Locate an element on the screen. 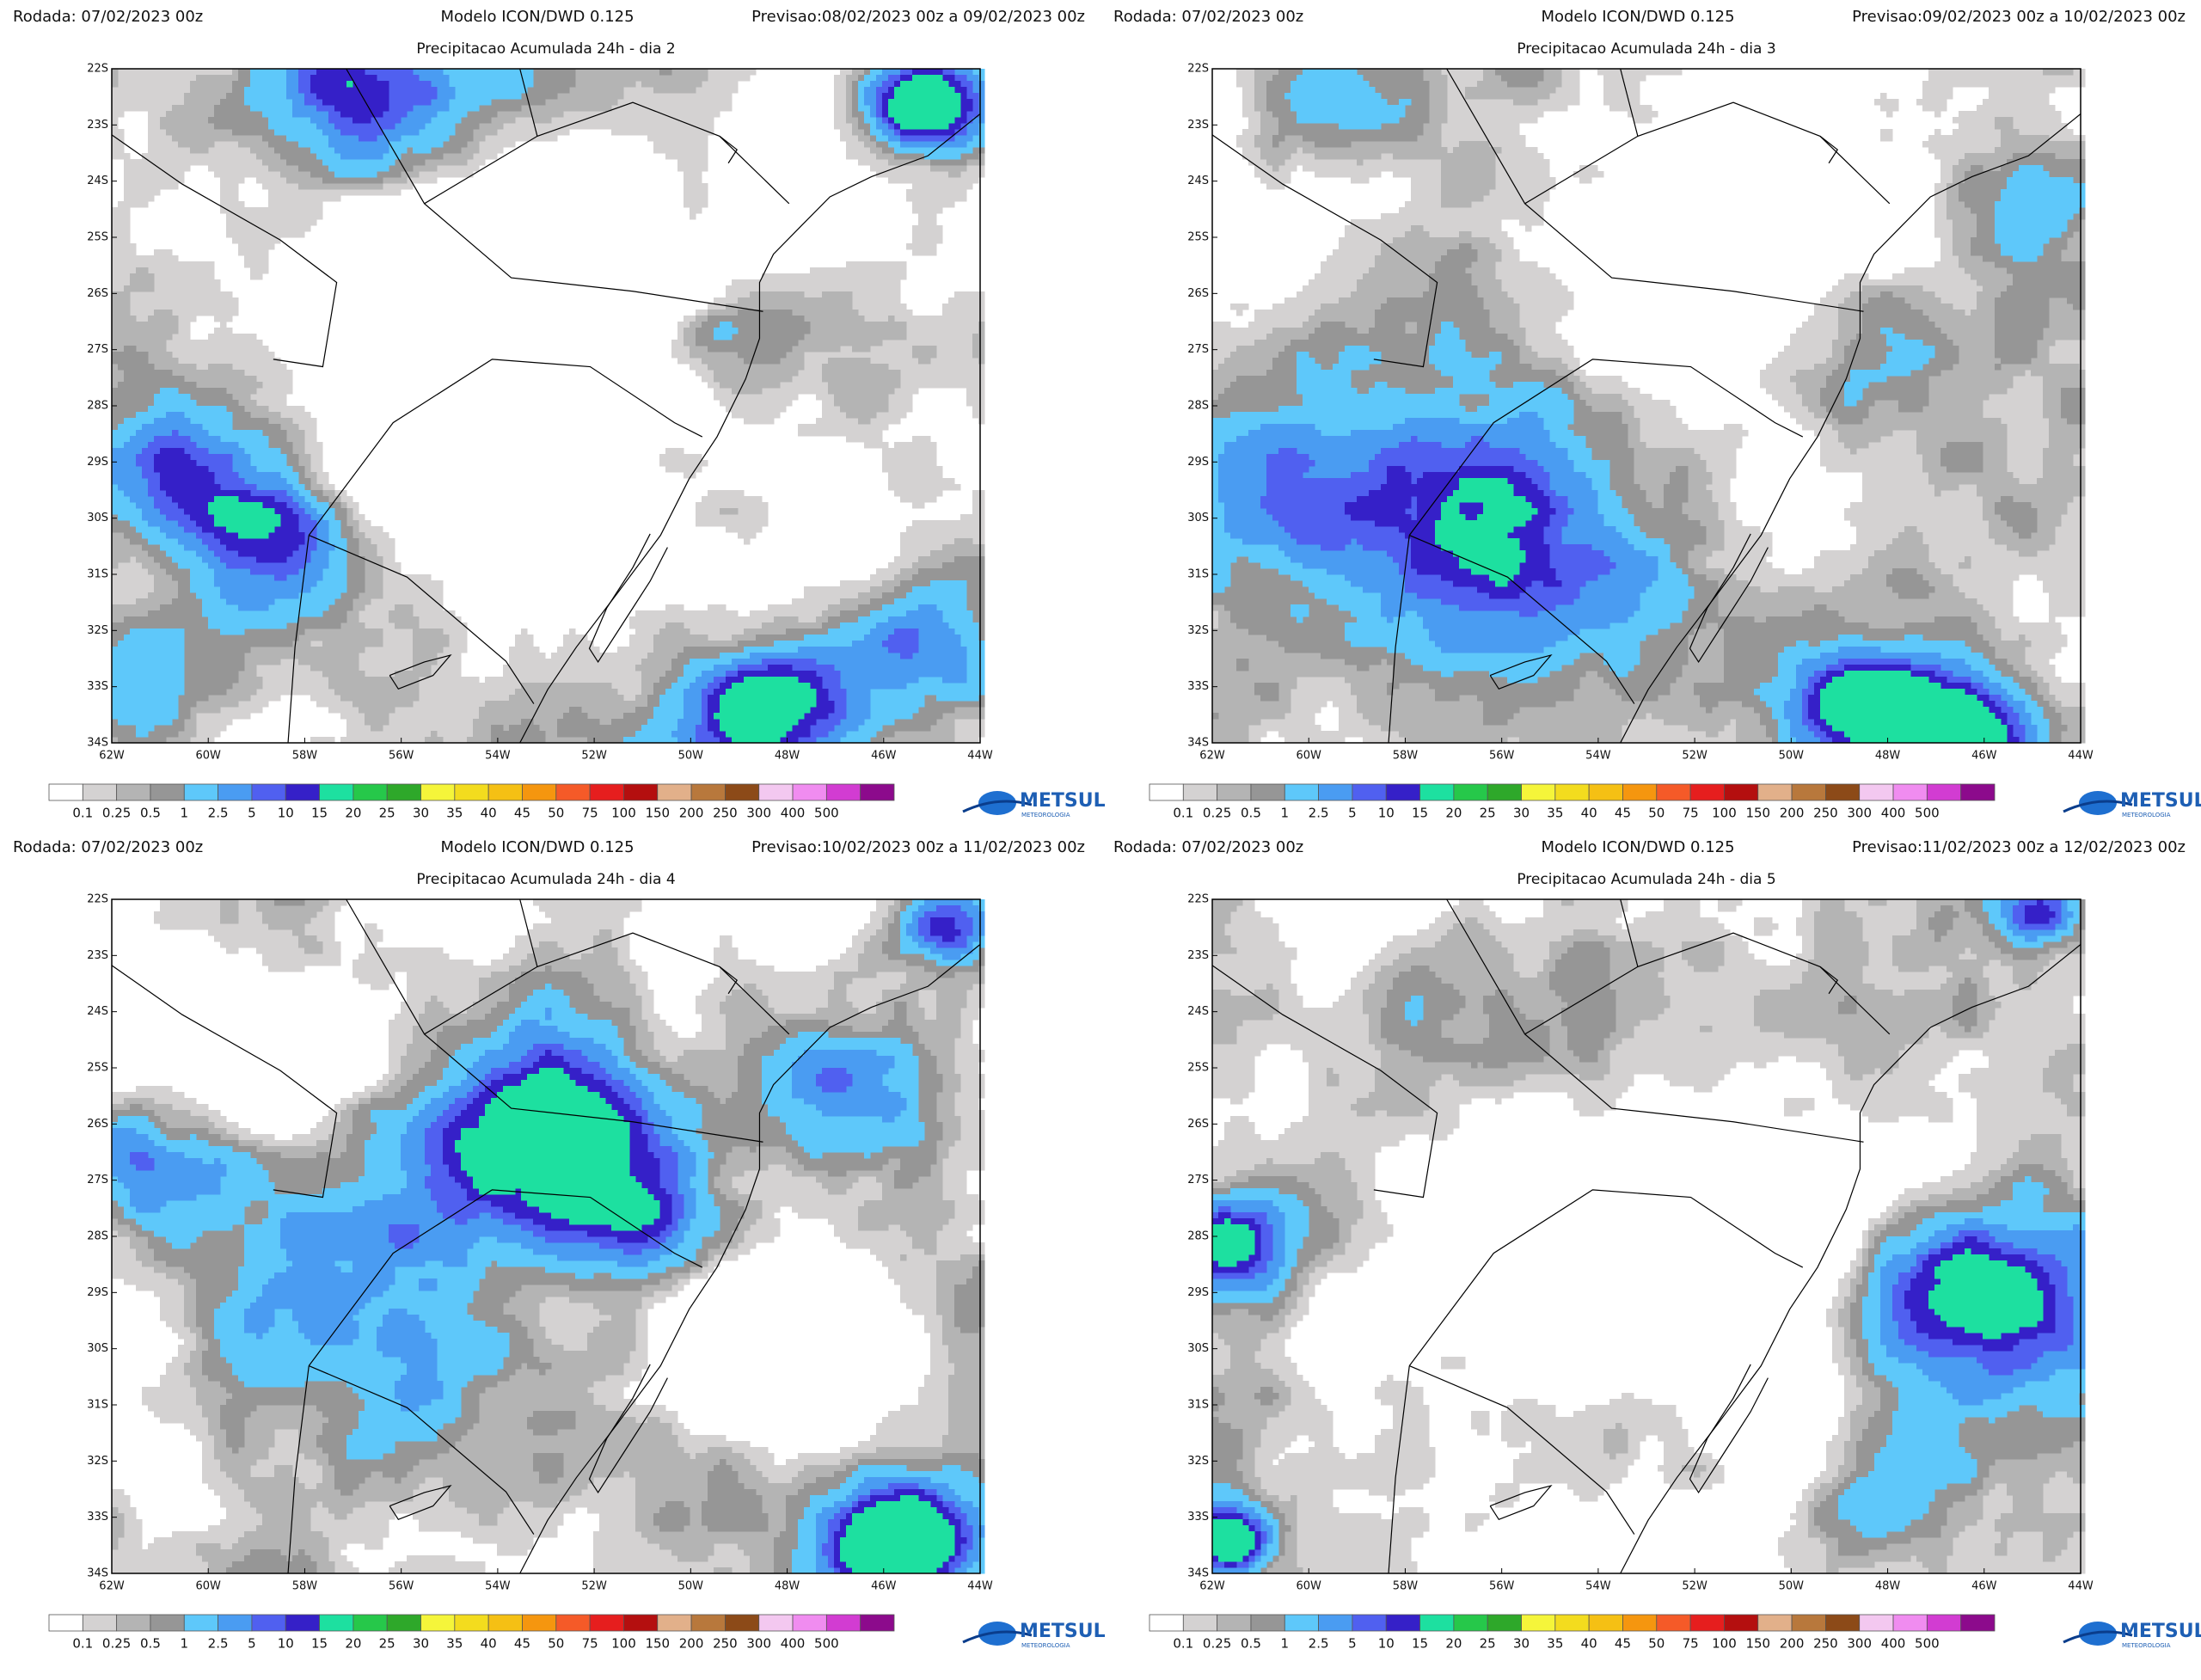 The height and width of the screenshot is (1680, 2201). lon-label: 54W is located at coordinates (1598, 757).